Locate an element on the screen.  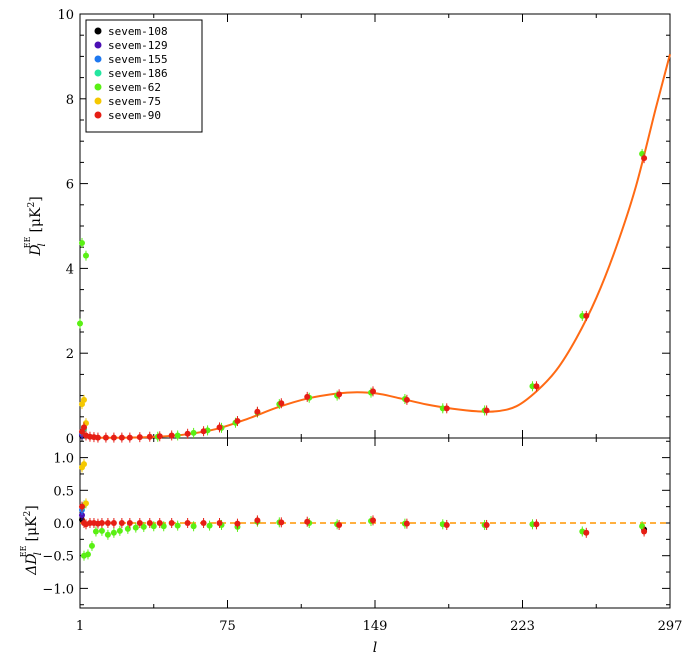
top-ylabel-unit-close: ] is located at coordinates (36, 198).